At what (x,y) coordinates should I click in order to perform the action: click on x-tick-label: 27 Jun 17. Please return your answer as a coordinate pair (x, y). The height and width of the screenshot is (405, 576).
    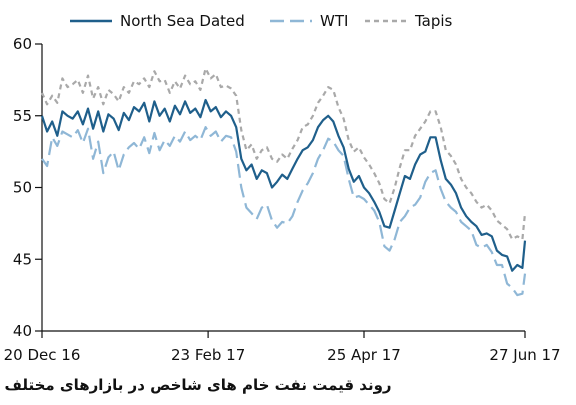
    Looking at the image, I should click on (524, 355).